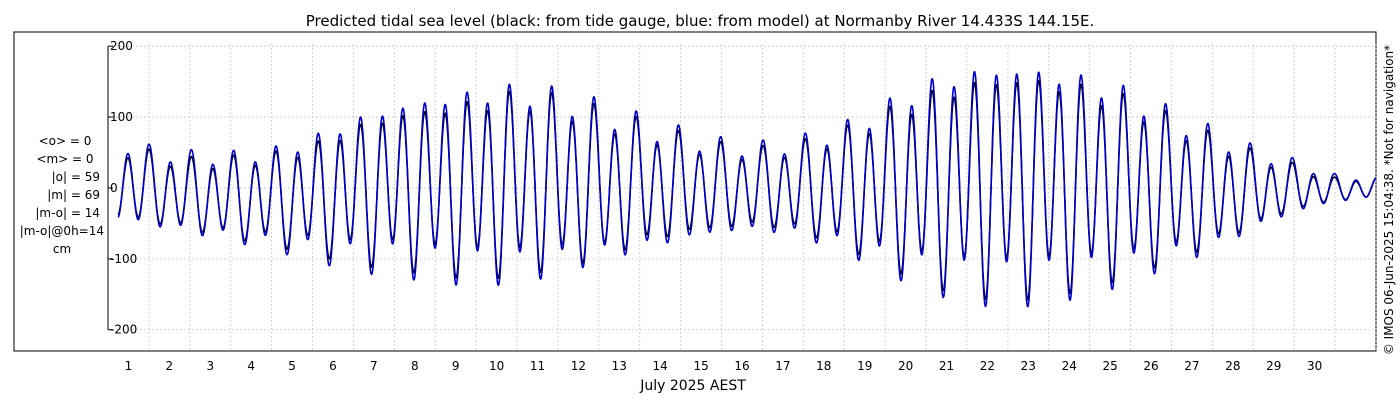 Image resolution: width=1400 pixels, height=404 pixels. Describe the element at coordinates (62, 249) in the screenshot. I see `stat-units: cm` at that location.